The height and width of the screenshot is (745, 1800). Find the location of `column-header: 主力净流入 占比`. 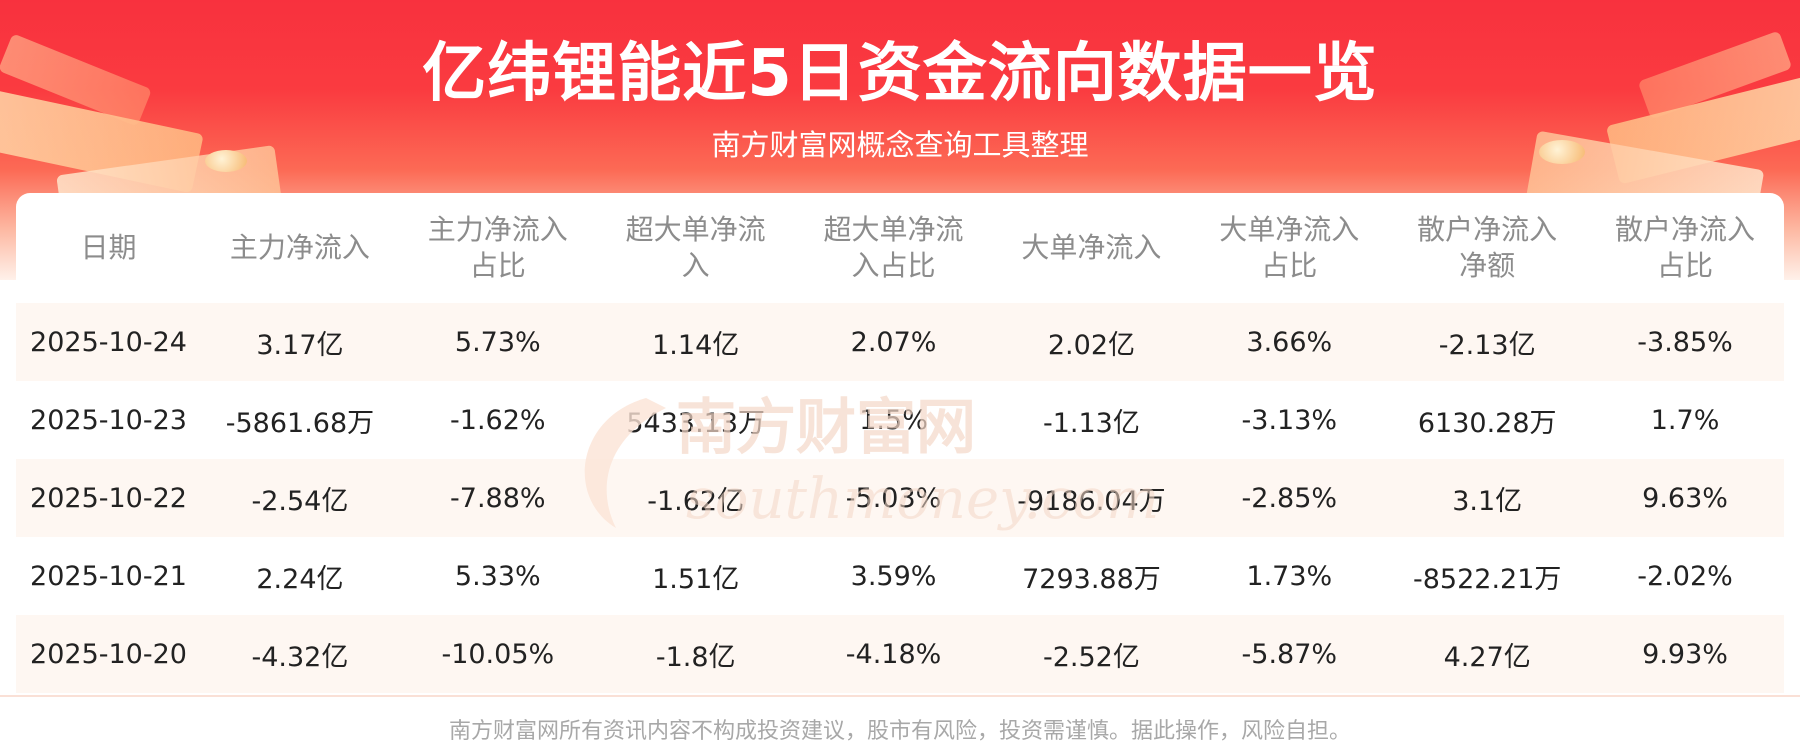

column-header: 主力净流入 占比 is located at coordinates (498, 248).